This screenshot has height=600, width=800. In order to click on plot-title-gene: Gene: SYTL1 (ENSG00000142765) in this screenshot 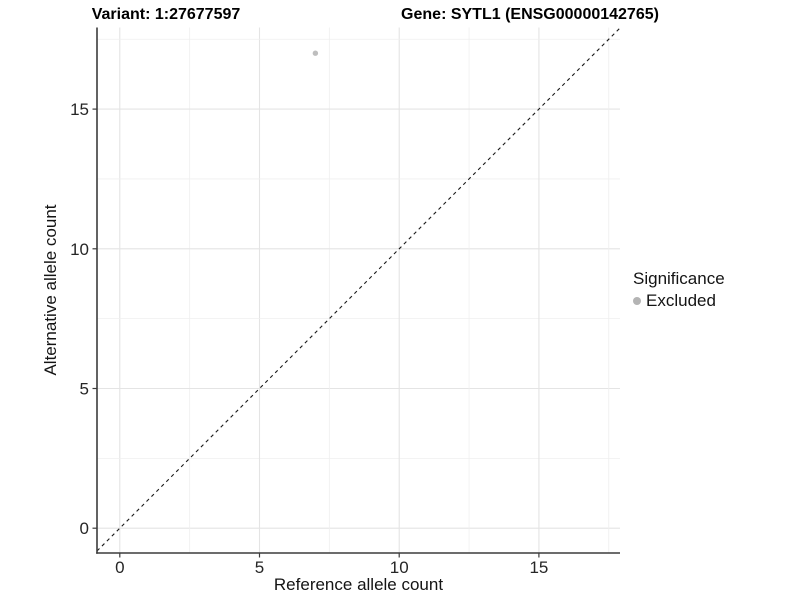, I will do `click(530, 14)`.